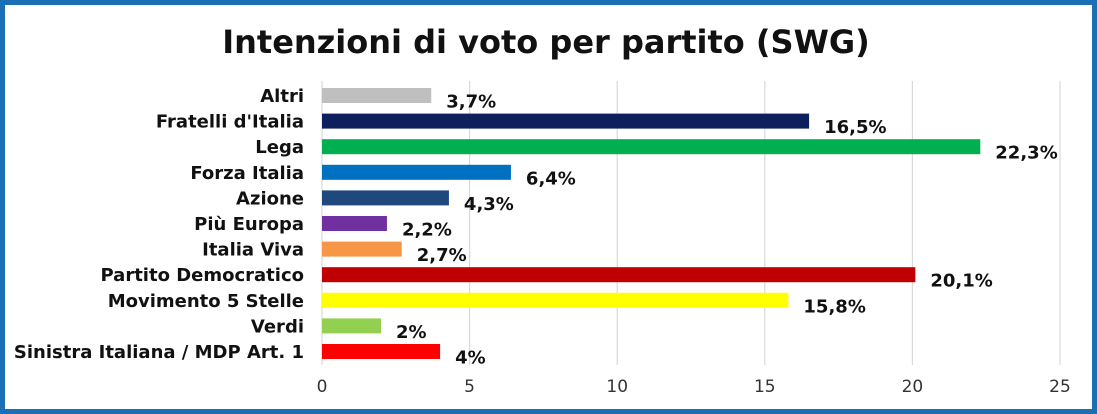 Image resolution: width=1097 pixels, height=414 pixels. I want to click on x-tick-label: 10, so click(617, 387).